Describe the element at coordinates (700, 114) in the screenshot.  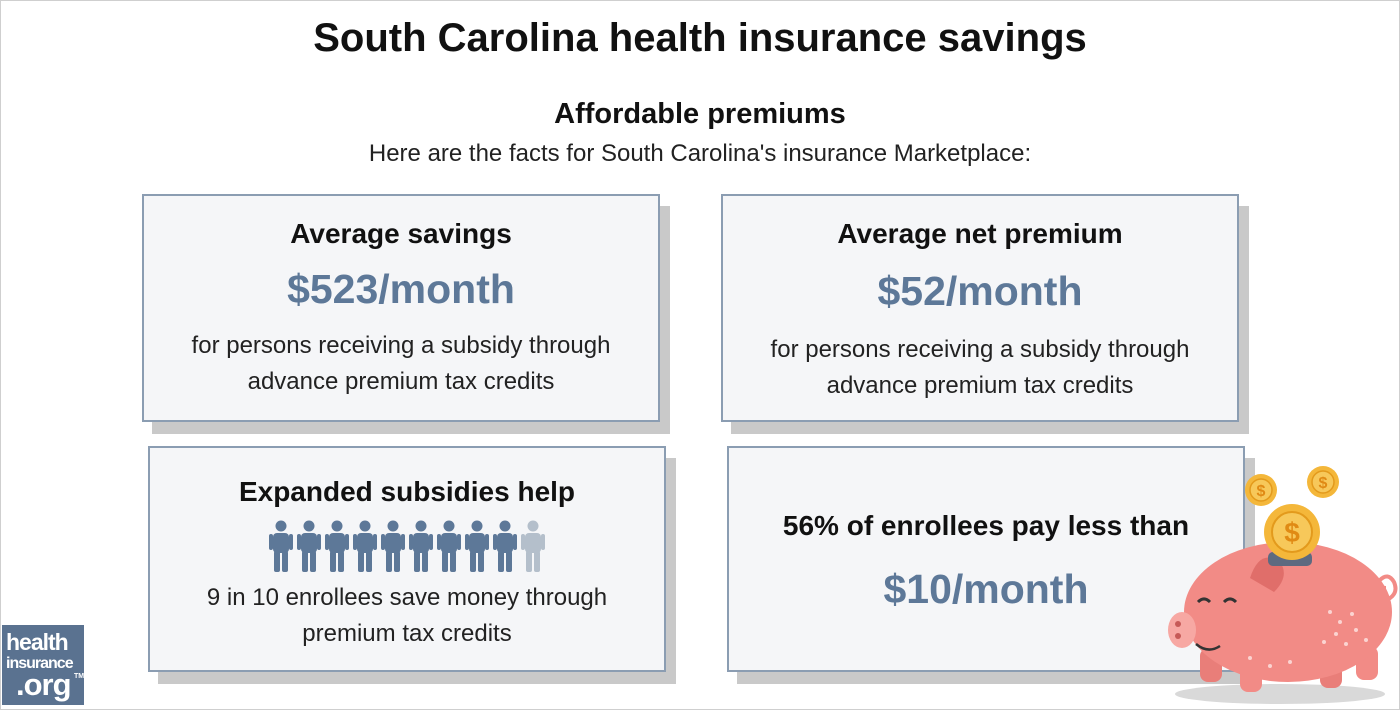
I see `section-subtitle: Affordable premiums` at that location.